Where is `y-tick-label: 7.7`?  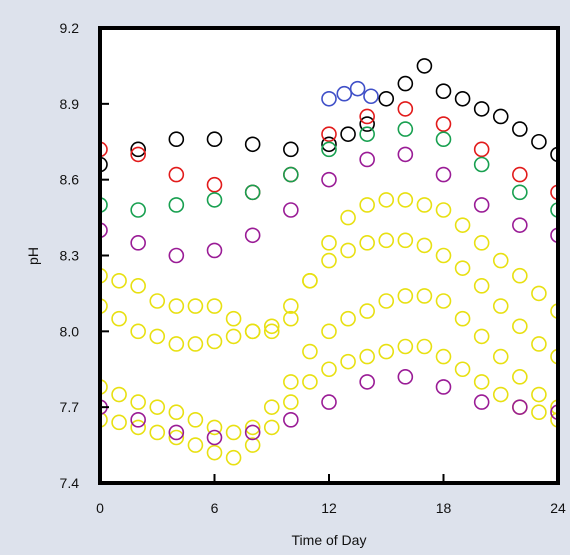
y-tick-label: 7.7 is located at coordinates (70, 407).